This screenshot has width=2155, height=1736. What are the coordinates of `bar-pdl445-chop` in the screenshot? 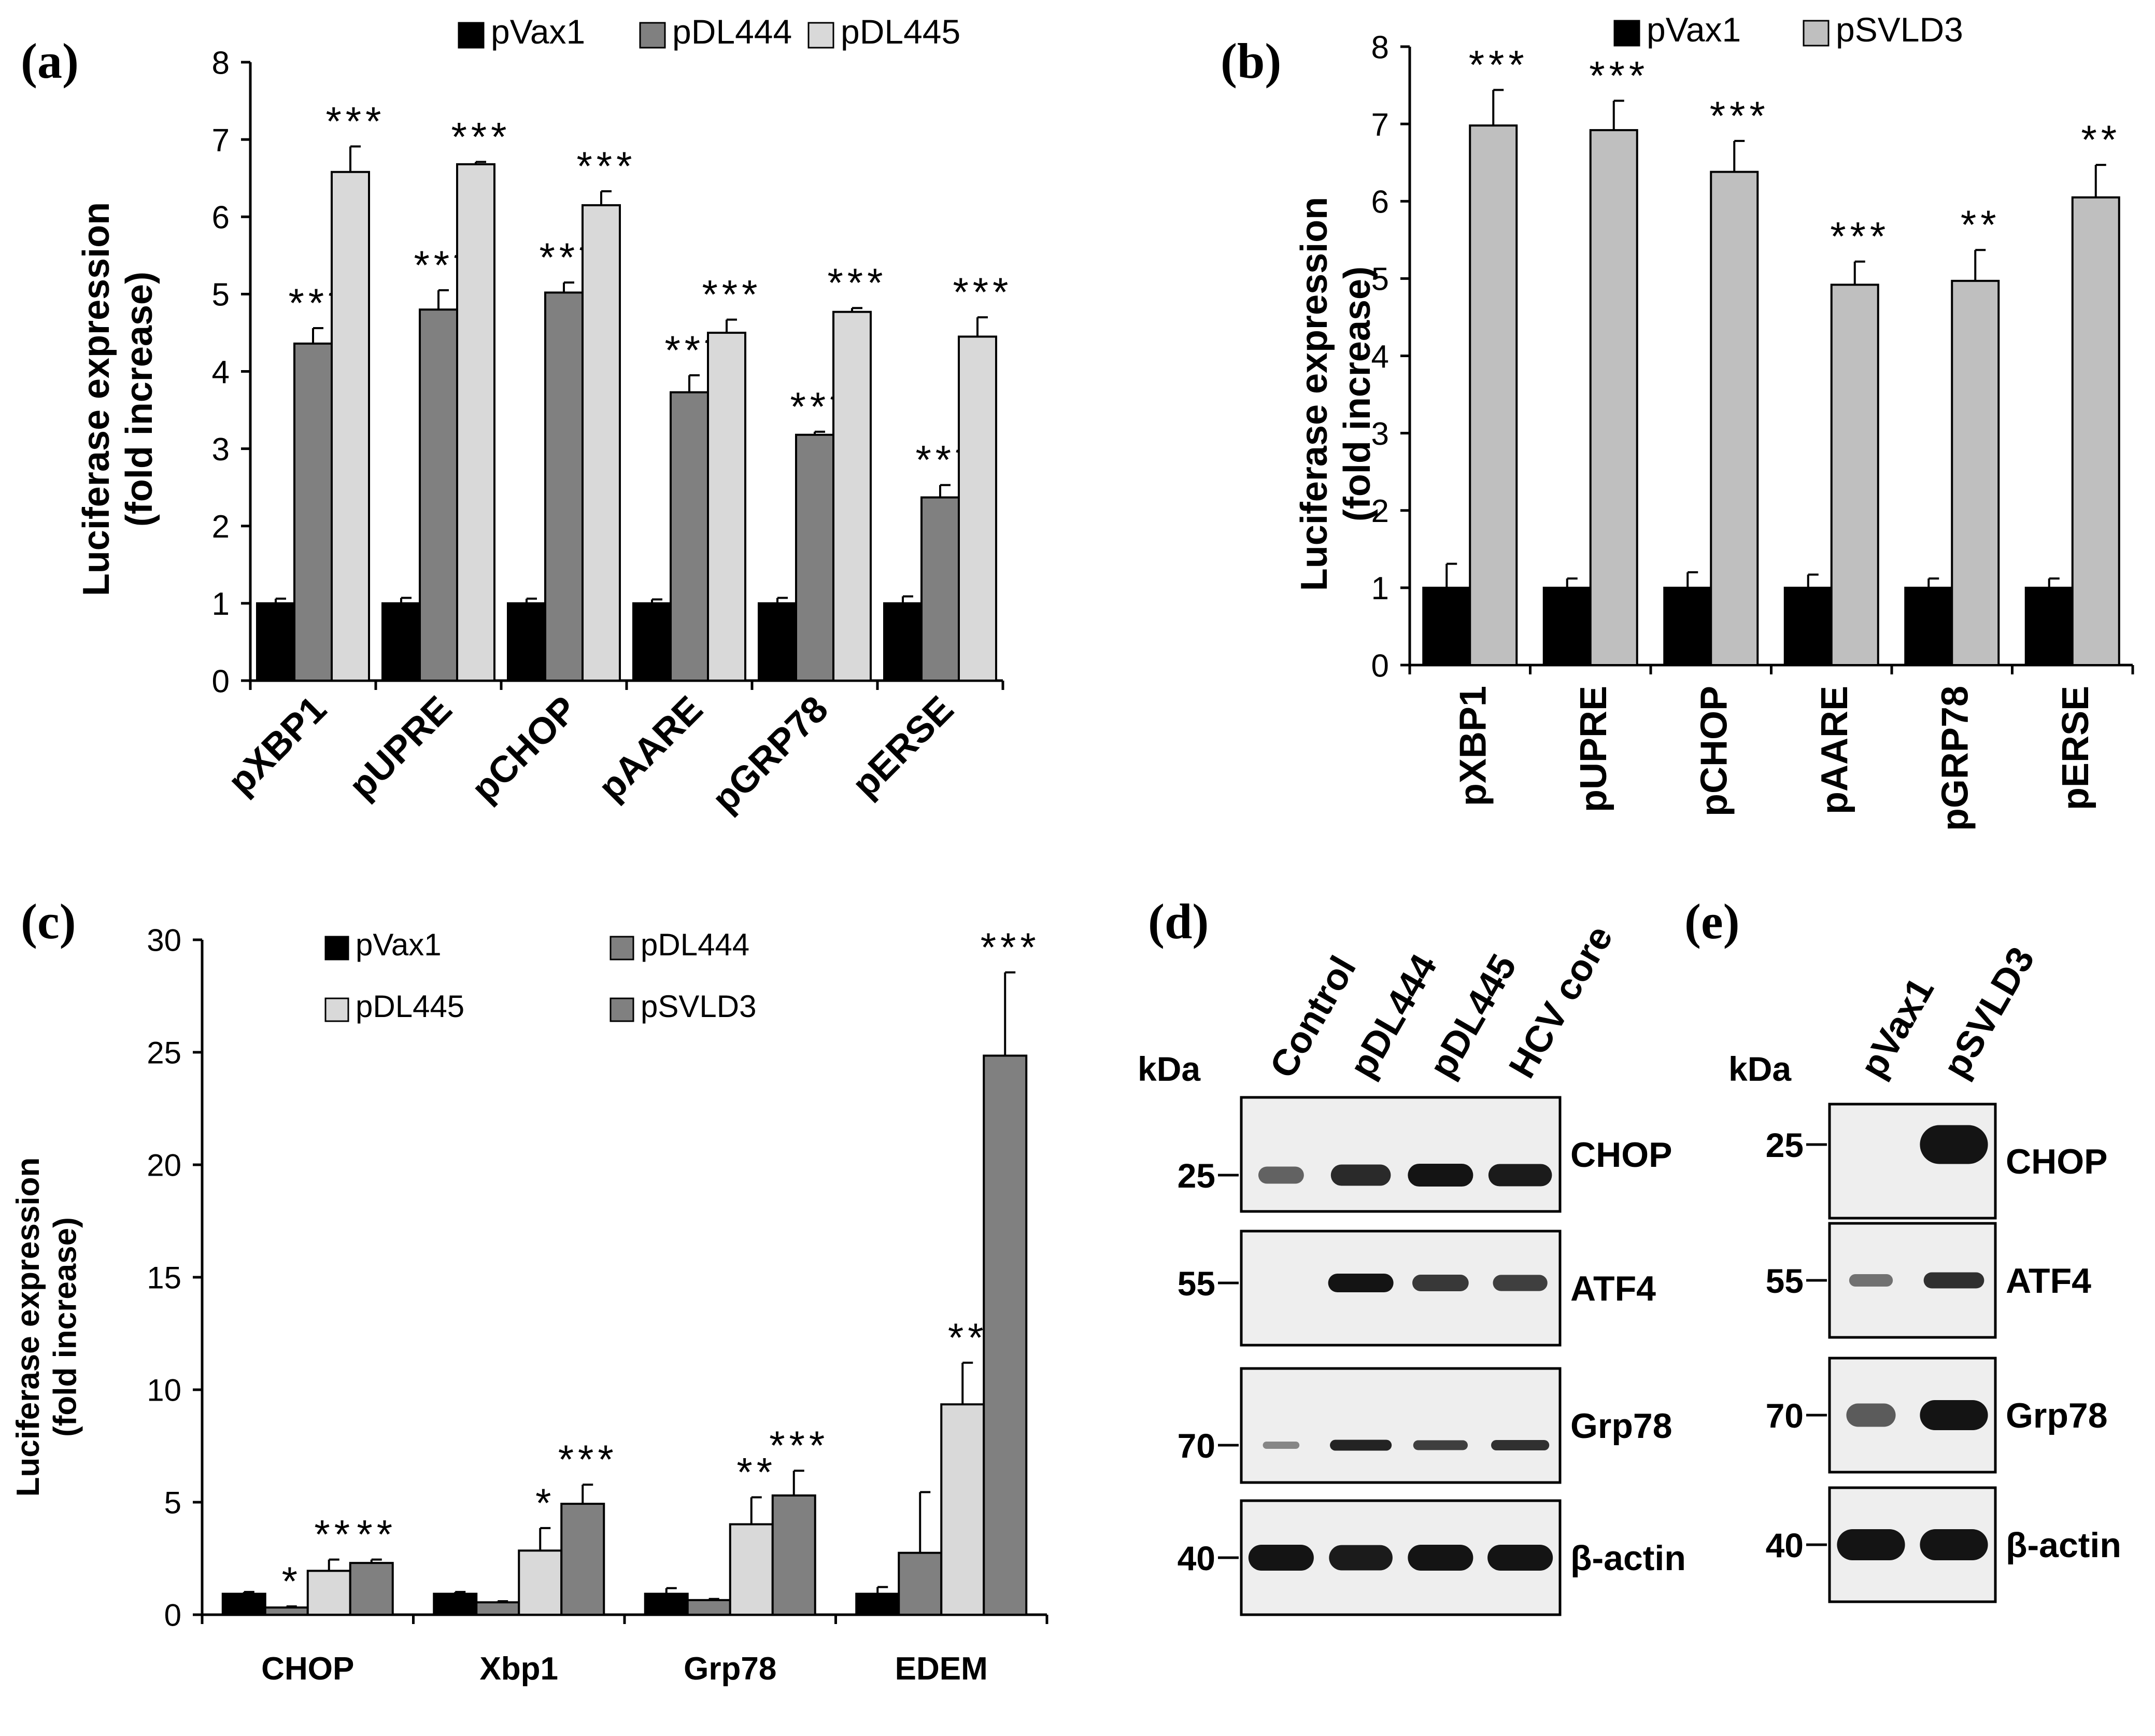 It's located at (328, 1593).